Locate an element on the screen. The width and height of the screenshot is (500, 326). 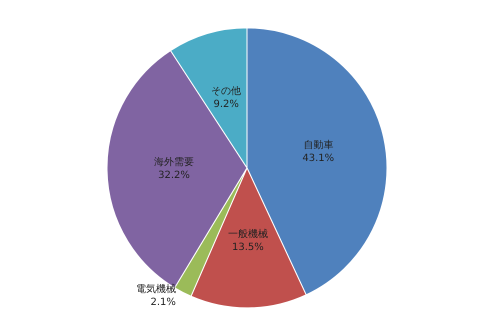
slice-label: その他 is located at coordinates (226, 90).